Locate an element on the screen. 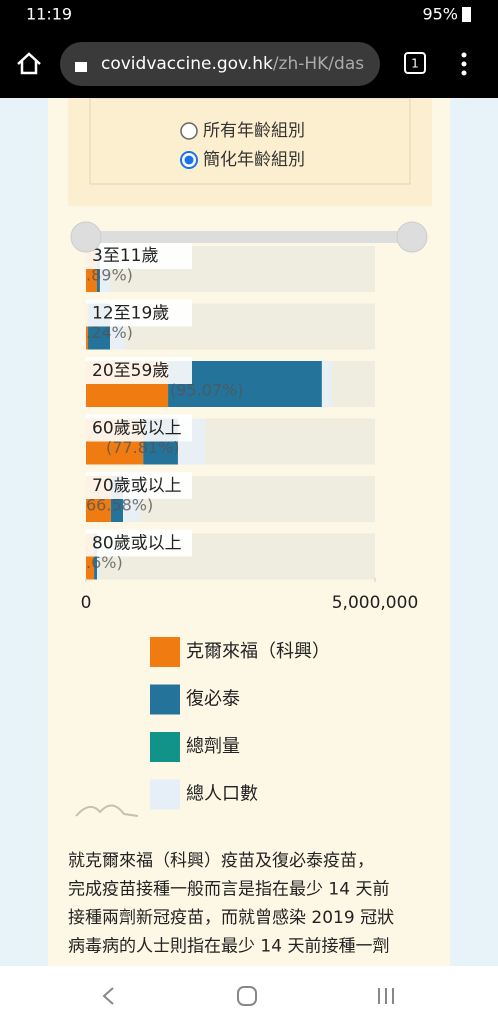 The height and width of the screenshot is (1028, 498). paragraph-line: 病毒病的人士則指在最少 14 天前接種一劑 is located at coordinates (228, 947).